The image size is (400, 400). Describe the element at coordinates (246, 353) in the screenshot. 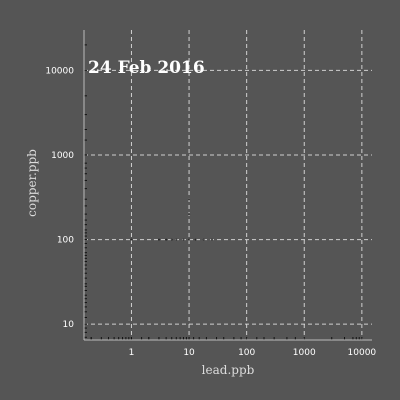

I see `x-tick-label: 100` at that location.